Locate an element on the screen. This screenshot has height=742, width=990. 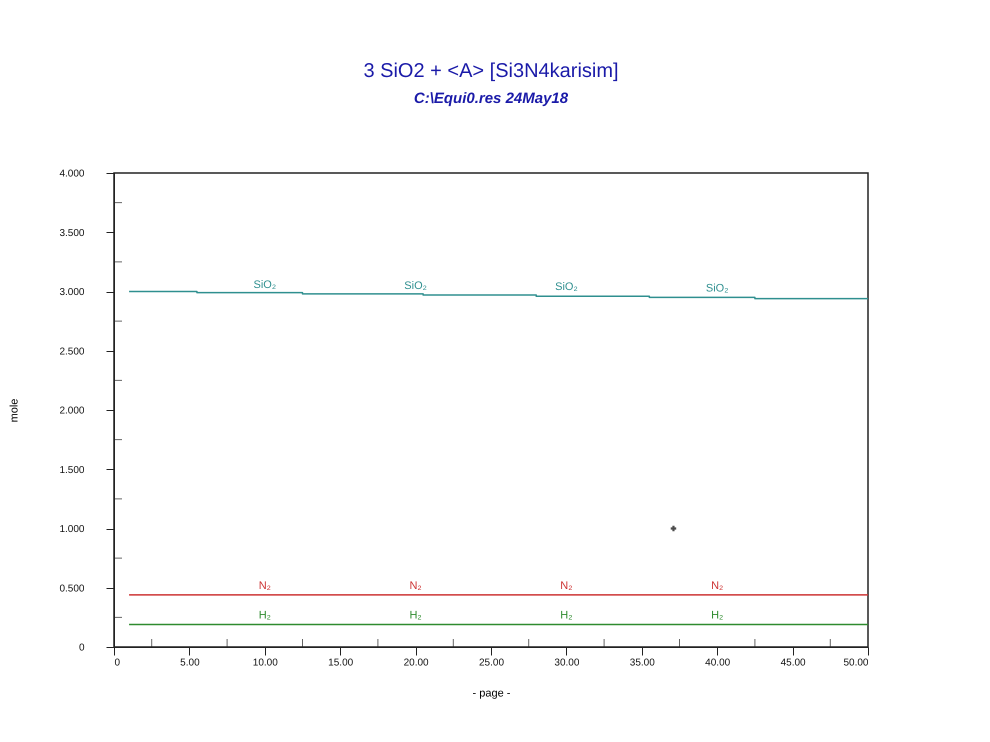
y-tick-label: 4.000 is located at coordinates (72, 174).